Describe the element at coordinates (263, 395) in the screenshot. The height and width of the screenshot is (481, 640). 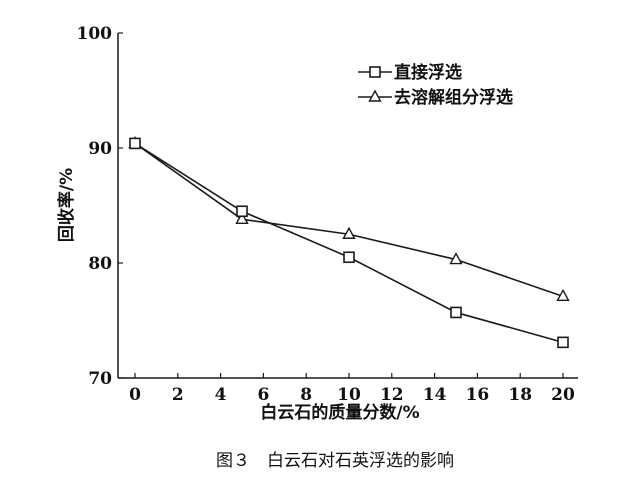
I see `x-tick-label: 6` at that location.